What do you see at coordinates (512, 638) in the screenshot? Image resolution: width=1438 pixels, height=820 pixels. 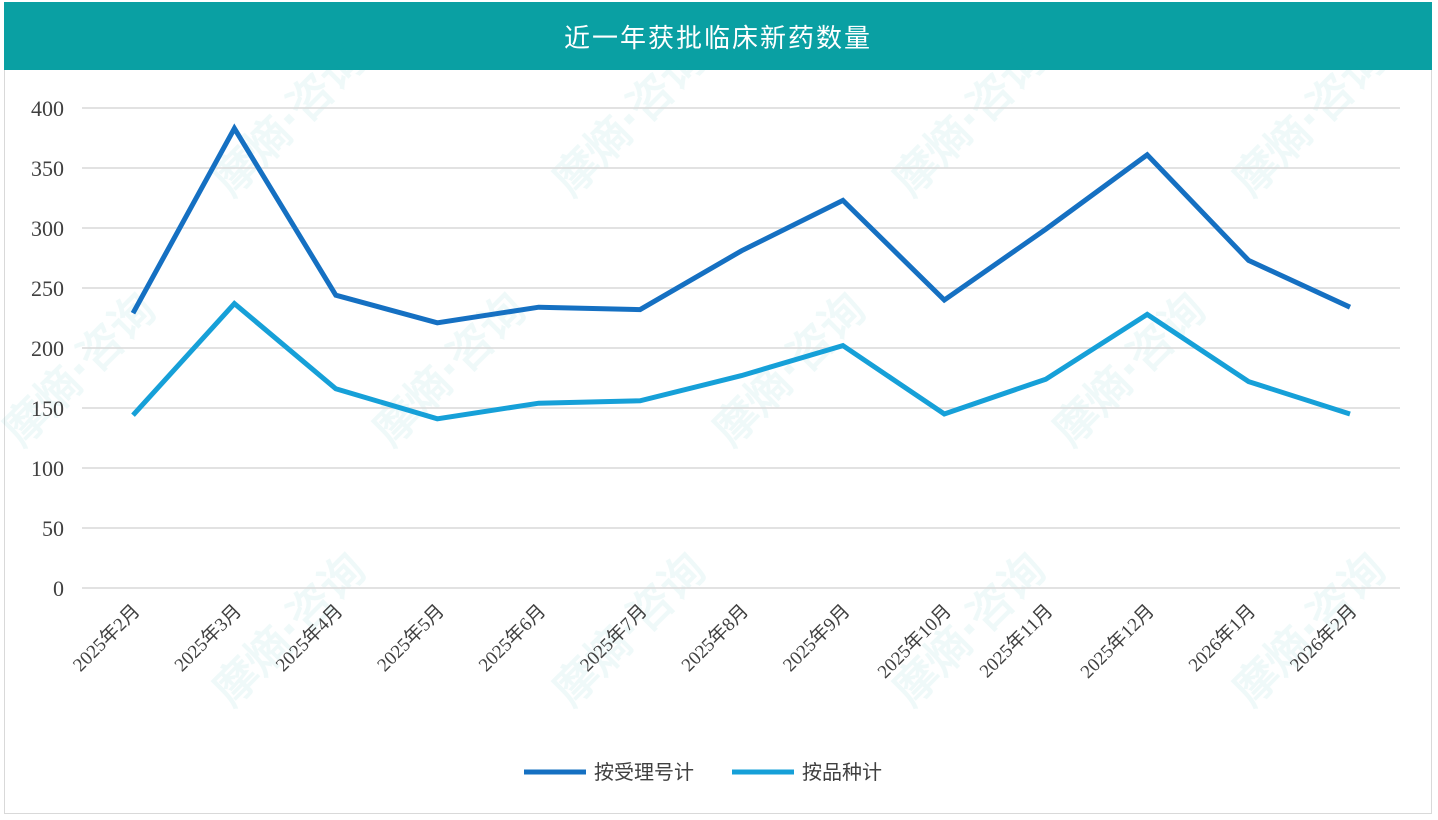 I see `x-tick-label: 2025年6月` at bounding box center [512, 638].